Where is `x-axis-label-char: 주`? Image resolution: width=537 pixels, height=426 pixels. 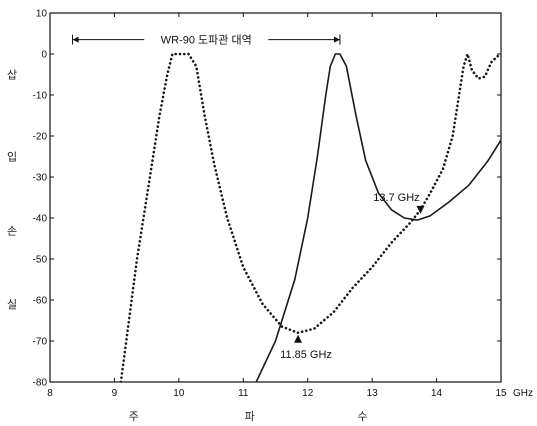
x-axis-label-char: 주 is located at coordinates (134, 416).